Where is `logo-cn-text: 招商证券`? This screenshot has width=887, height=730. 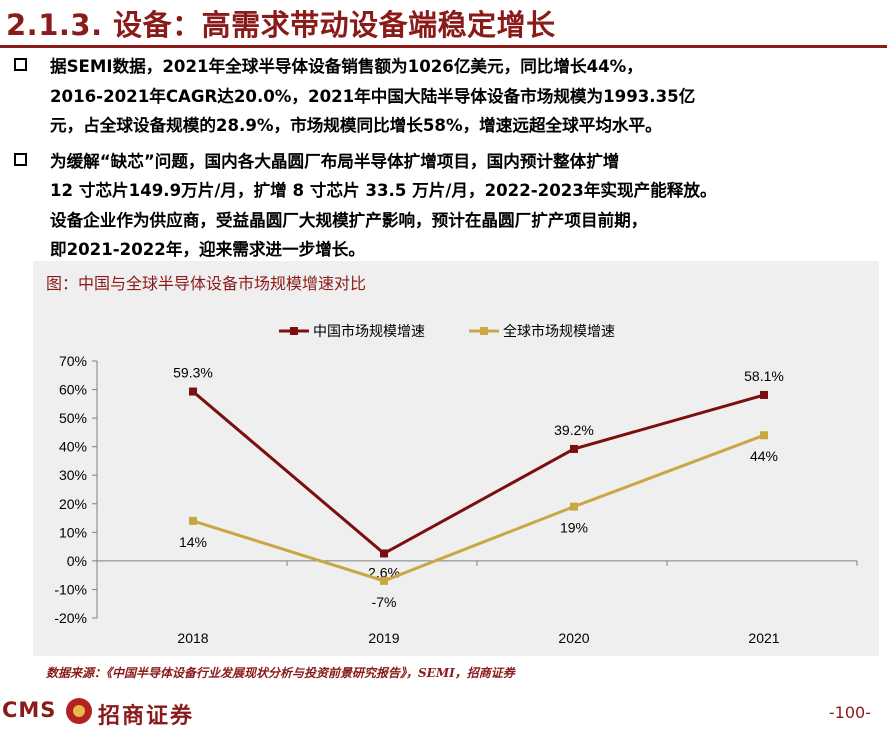
logo-cn-text: 招商证券 is located at coordinates (146, 716).